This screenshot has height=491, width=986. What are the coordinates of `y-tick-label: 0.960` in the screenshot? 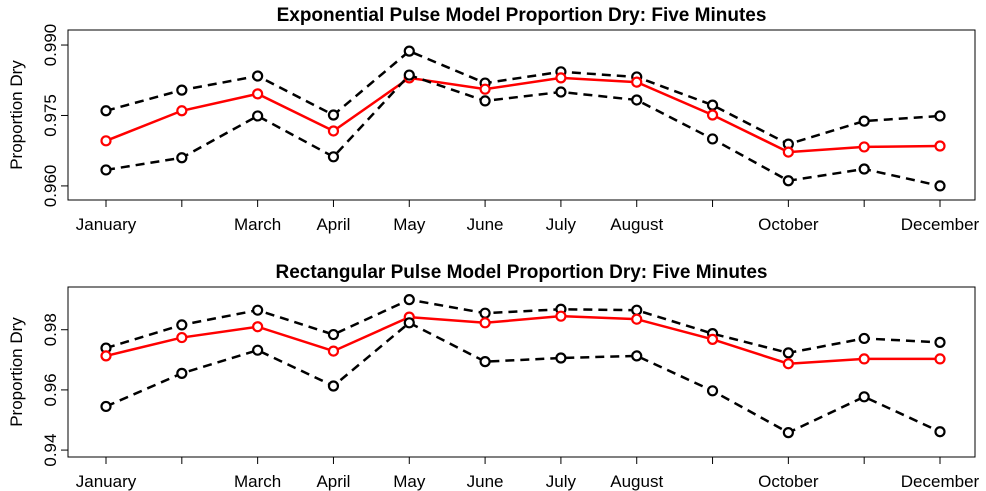 It's located at (50, 186).